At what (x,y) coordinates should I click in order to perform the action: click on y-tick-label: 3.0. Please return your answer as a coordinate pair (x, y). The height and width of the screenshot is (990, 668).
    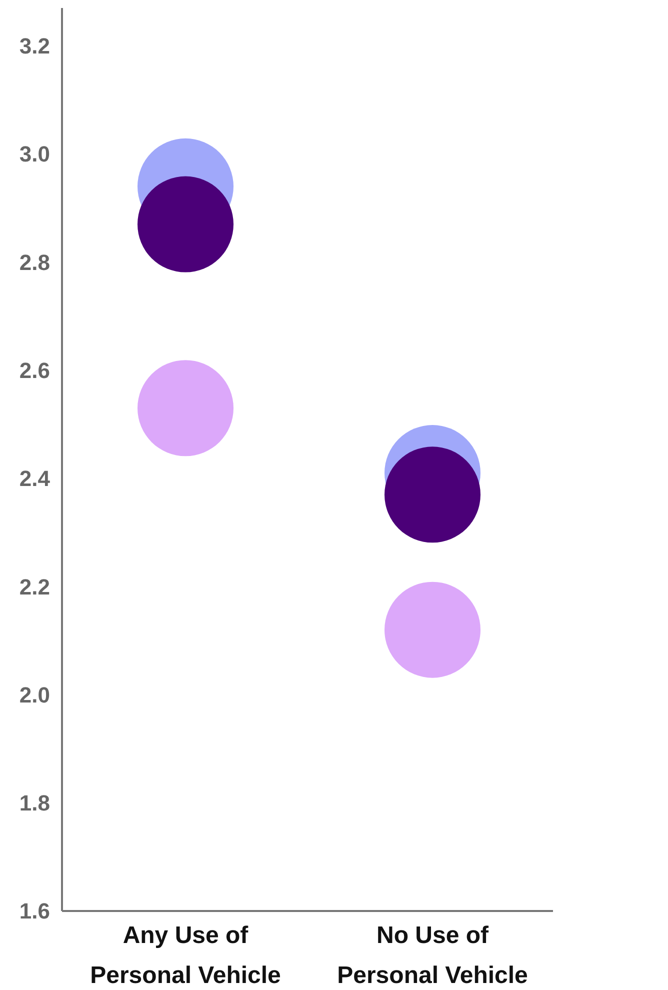
    Looking at the image, I should click on (34, 154).